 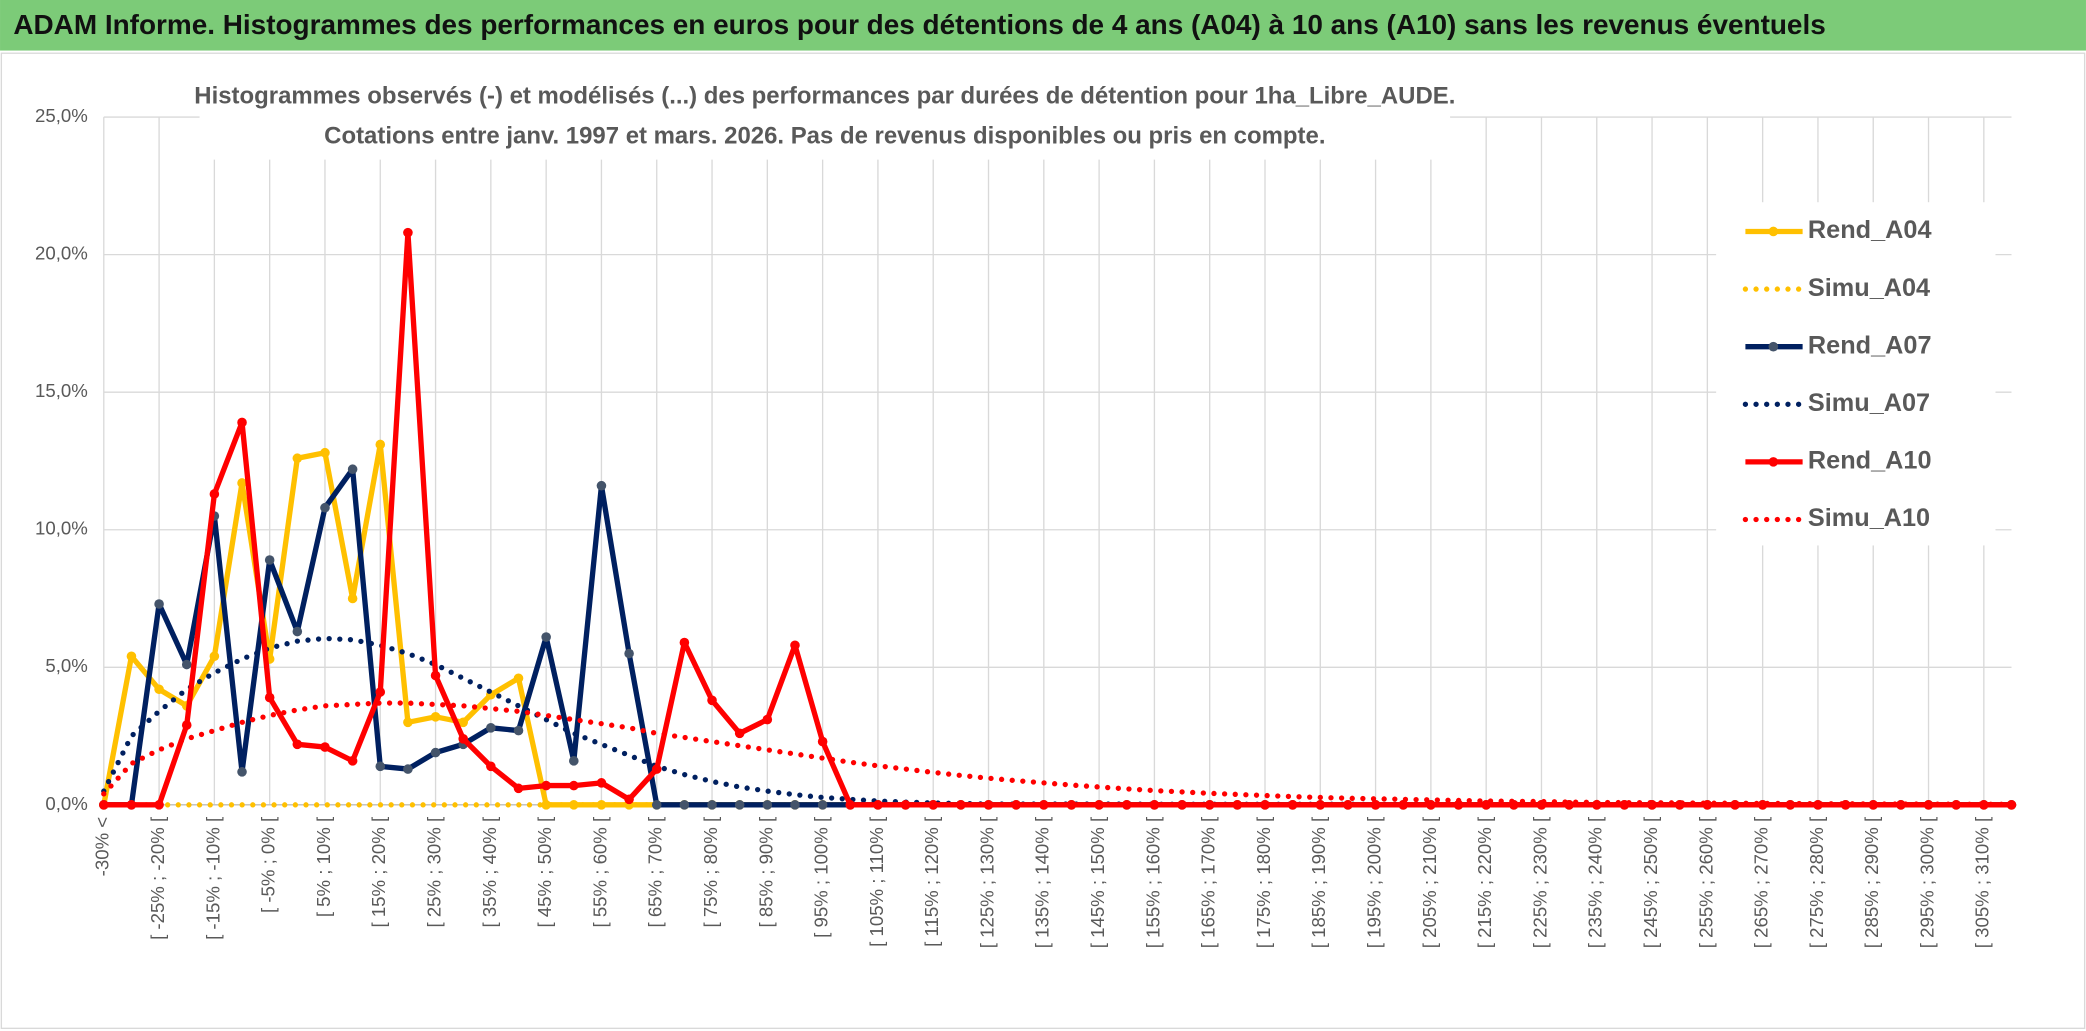 What do you see at coordinates (1870, 345) in the screenshot?
I see `legend-label: Rend_A07` at bounding box center [1870, 345].